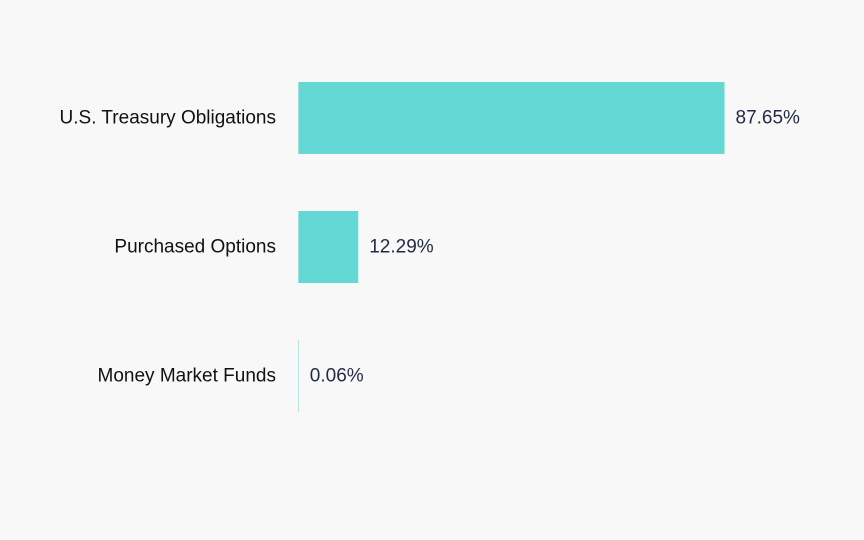  What do you see at coordinates (337, 376) in the screenshot?
I see `value-label: 0.06%` at bounding box center [337, 376].